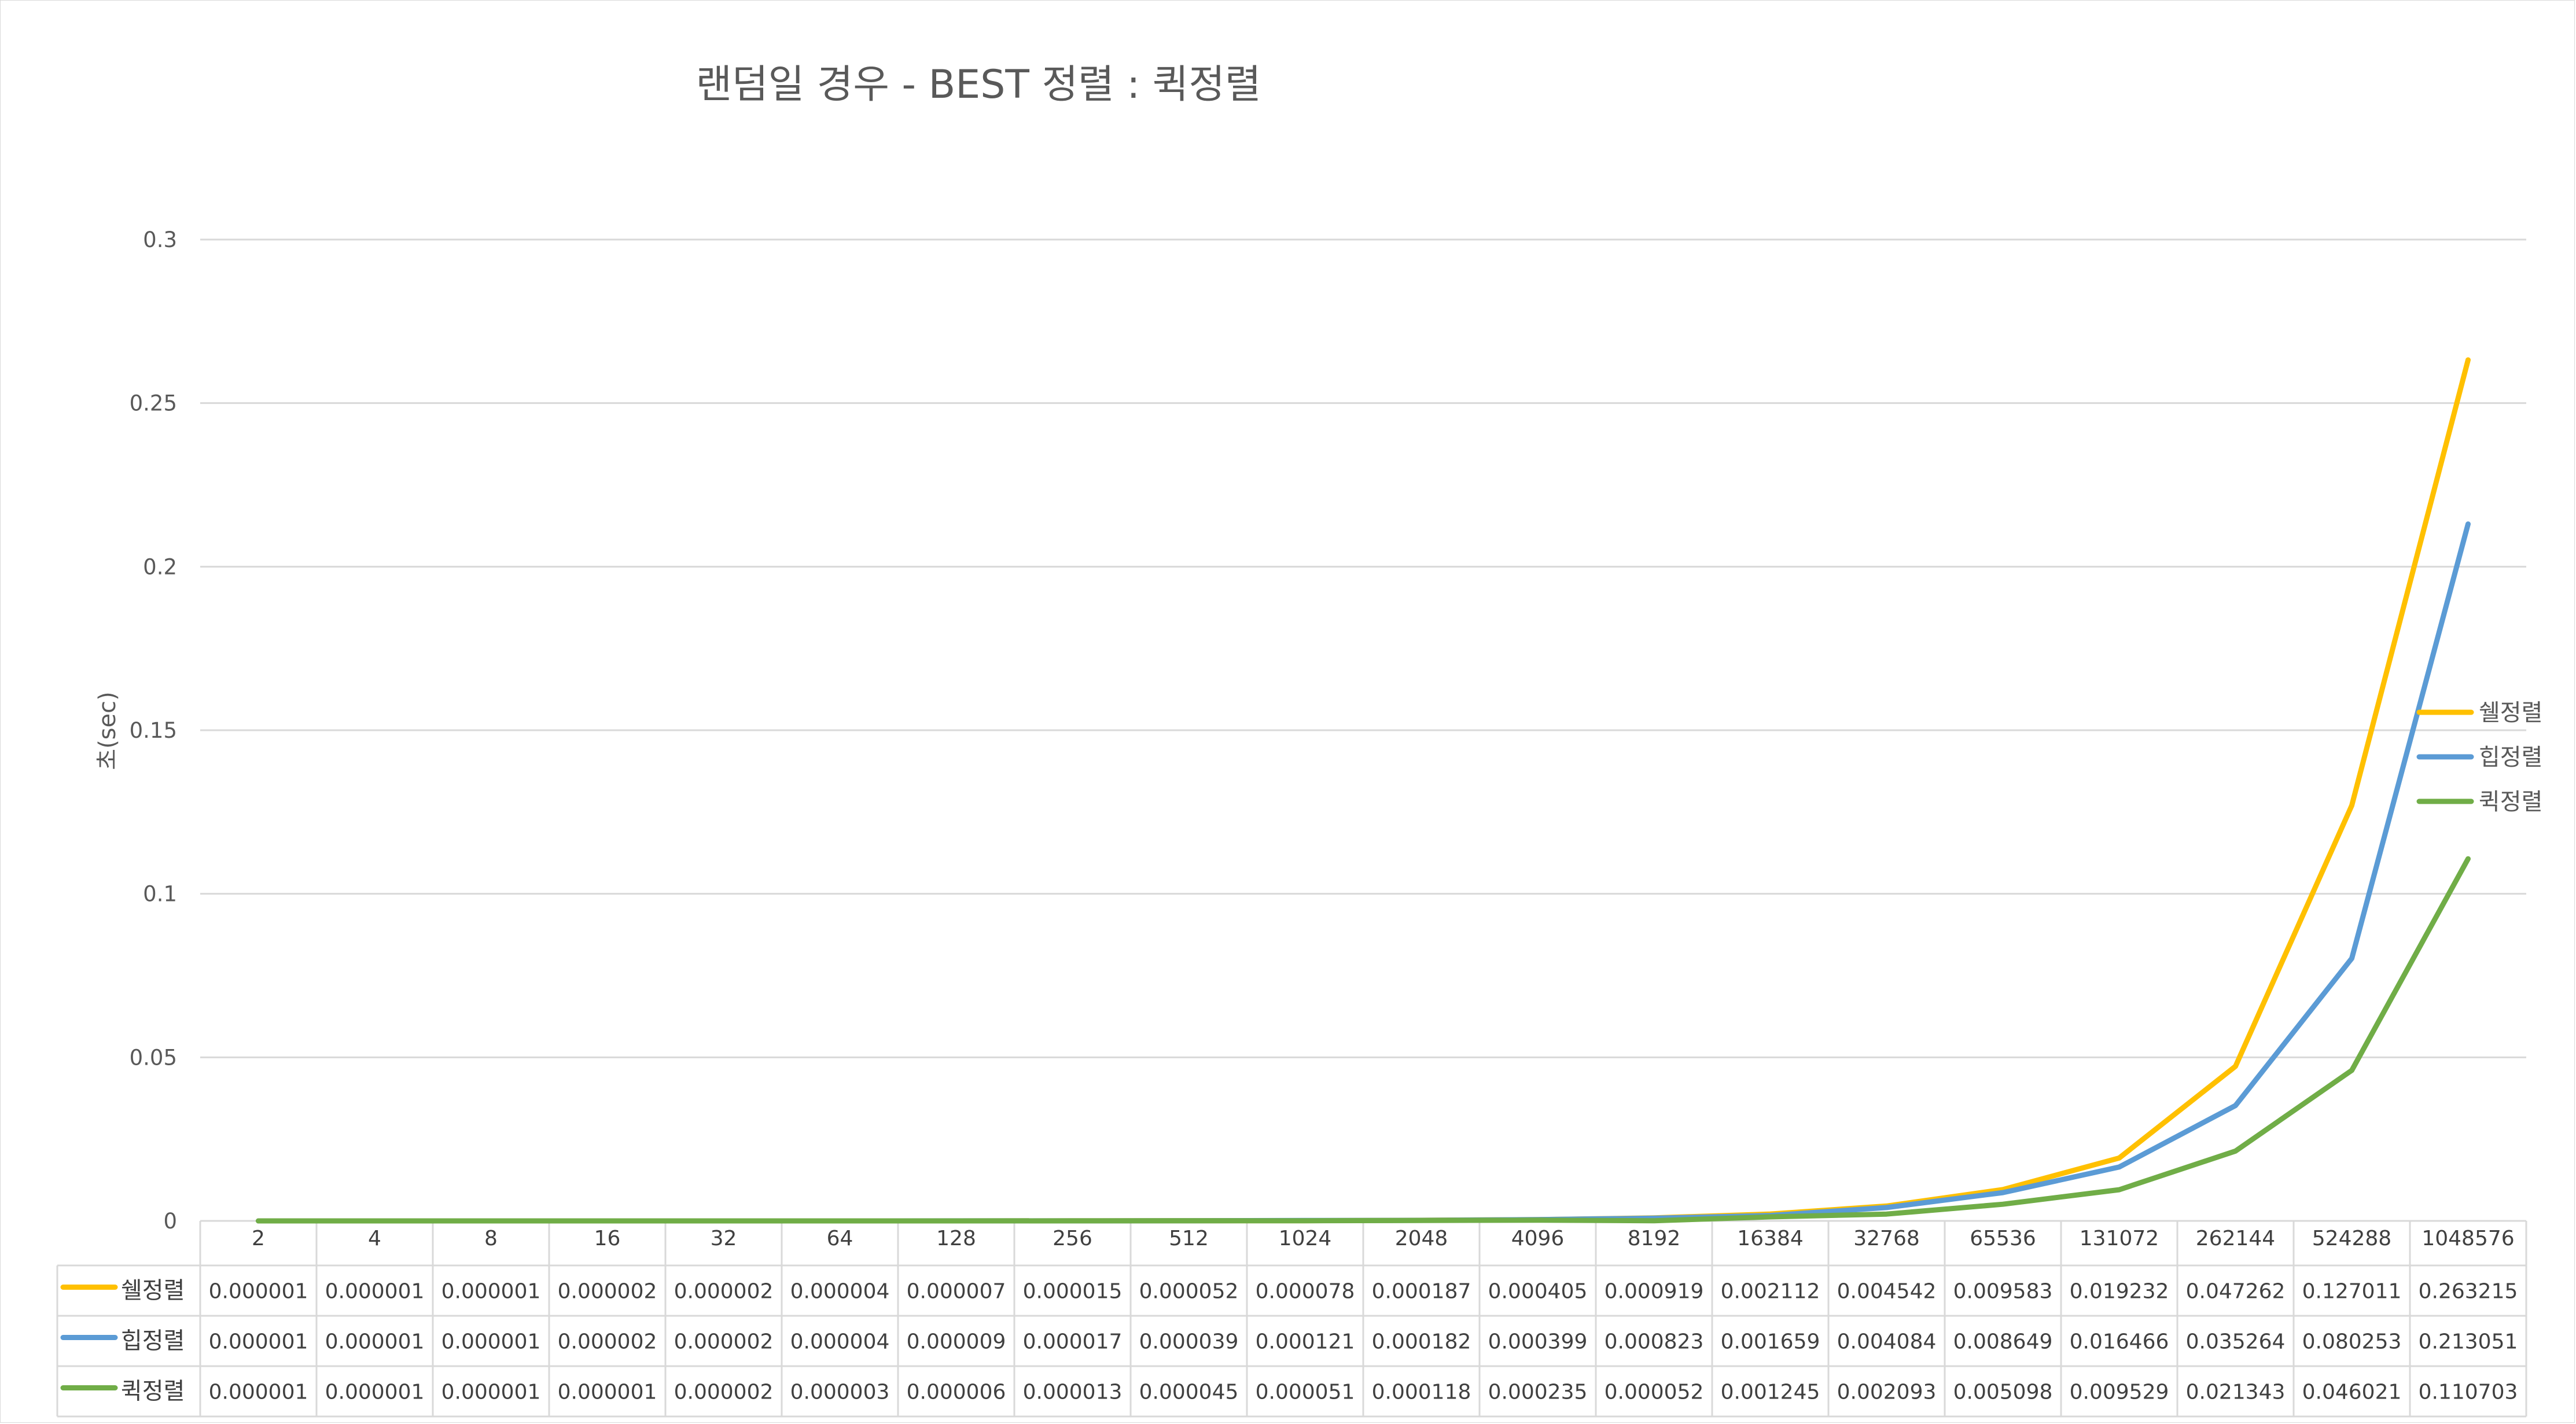  Describe the element at coordinates (840, 1238) in the screenshot. I see `x-tick-label: 64` at that location.